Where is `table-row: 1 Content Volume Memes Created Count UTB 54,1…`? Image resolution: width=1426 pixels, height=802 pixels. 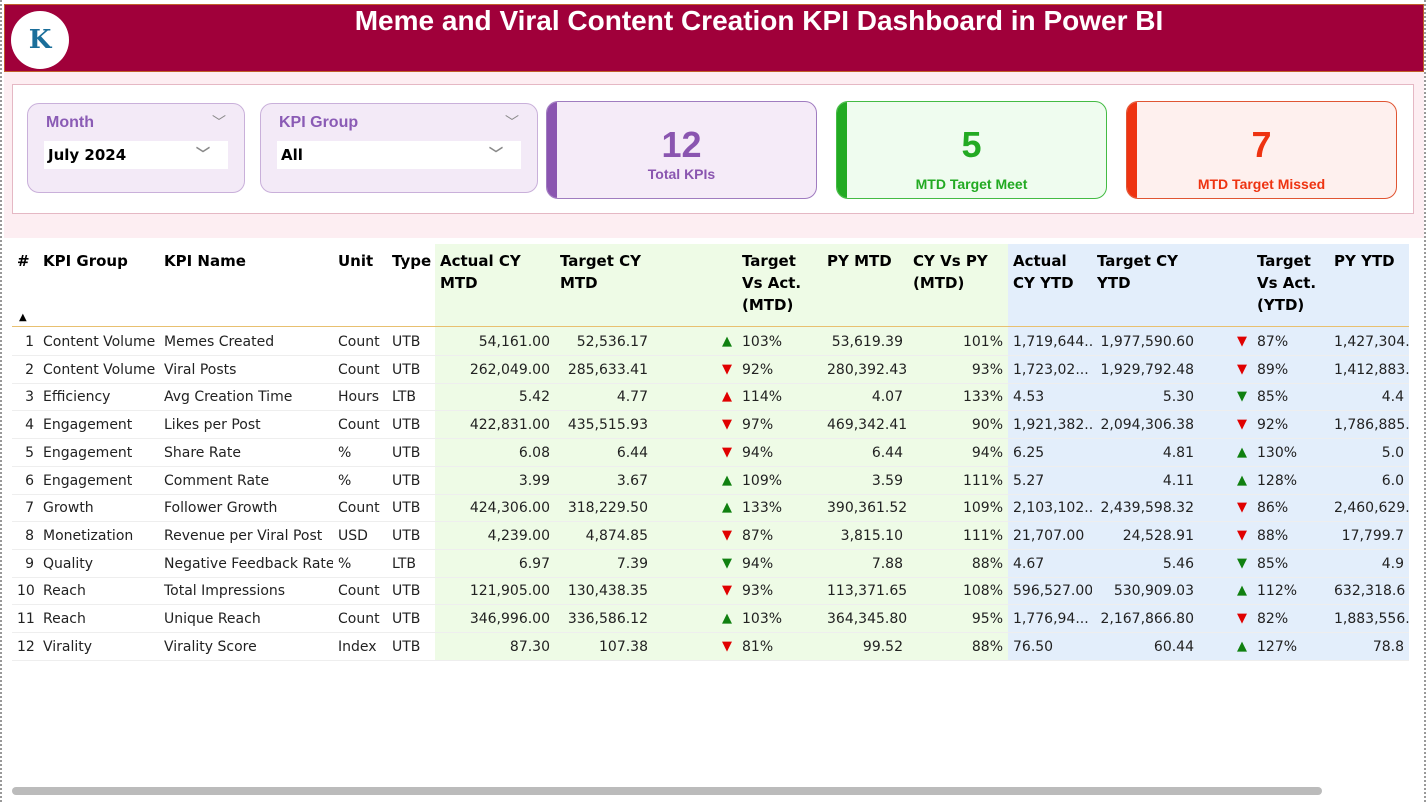
table-row: 1 Content Volume Memes Created Count UTB 54,1… is located at coordinates (710, 342).